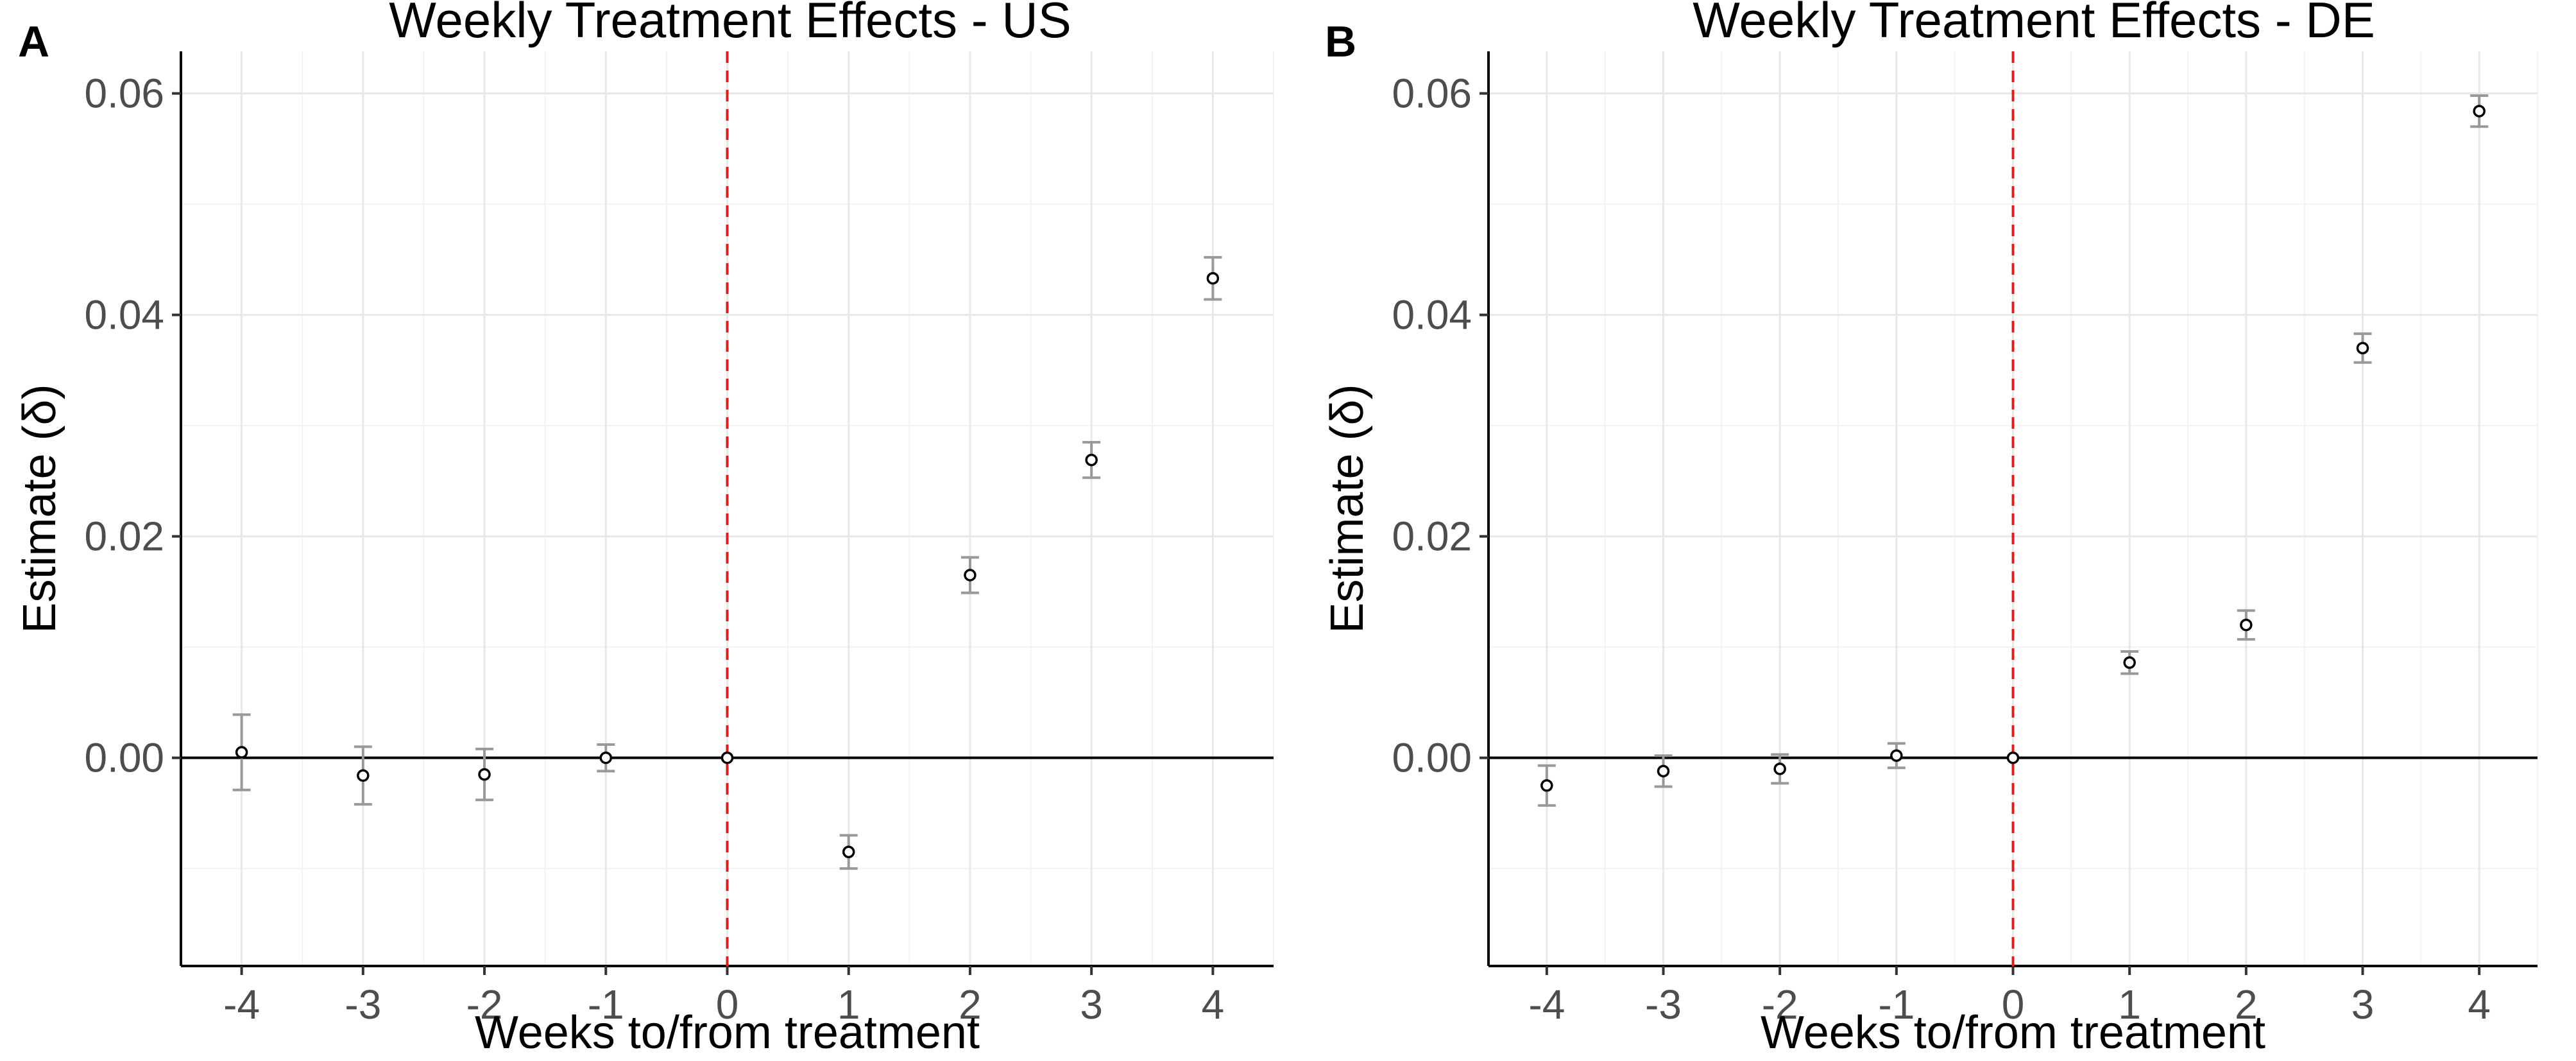 This screenshot has height=1061, width=2576. Describe the element at coordinates (33, 41) in the screenshot. I see `panel-tag: A` at that location.